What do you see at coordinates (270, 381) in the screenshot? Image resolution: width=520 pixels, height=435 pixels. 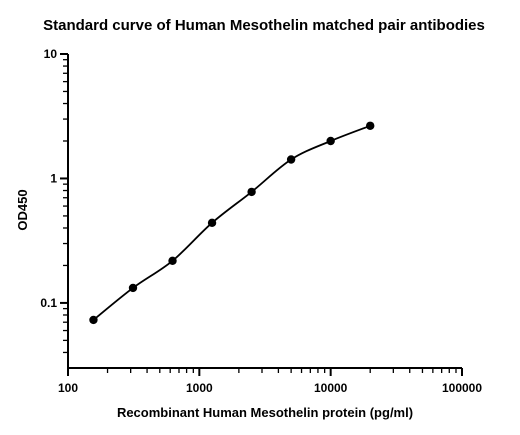 I see `x-axis-ticks: 100 1000 10000 100000` at bounding box center [270, 381].